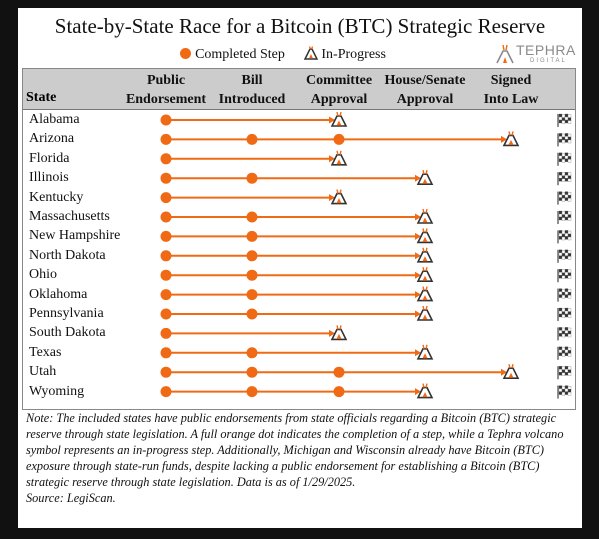  Describe the element at coordinates (49, 158) in the screenshot. I see `state-label: Florida` at that location.